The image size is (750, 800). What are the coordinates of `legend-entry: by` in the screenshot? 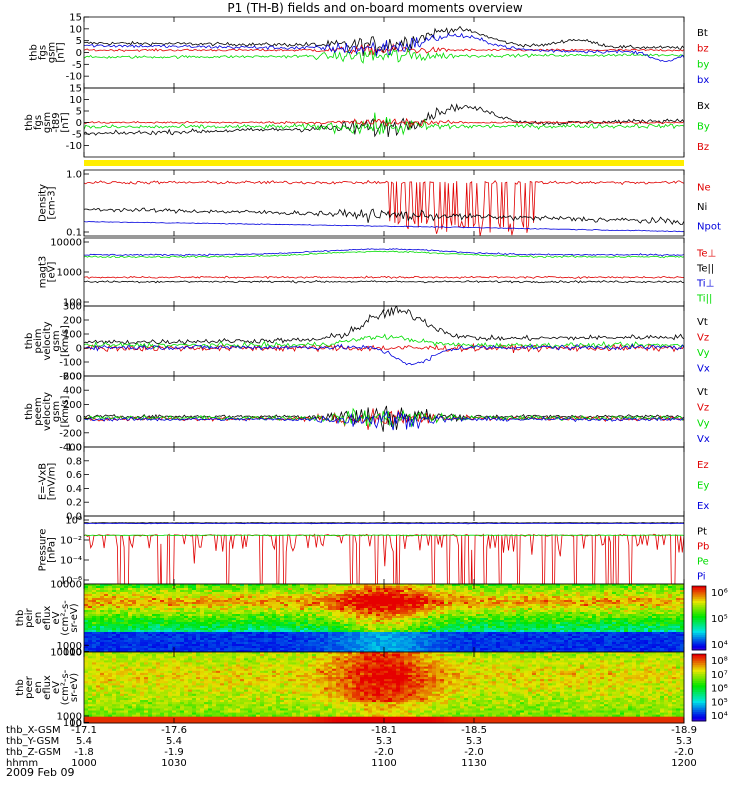 It's located at (703, 64).